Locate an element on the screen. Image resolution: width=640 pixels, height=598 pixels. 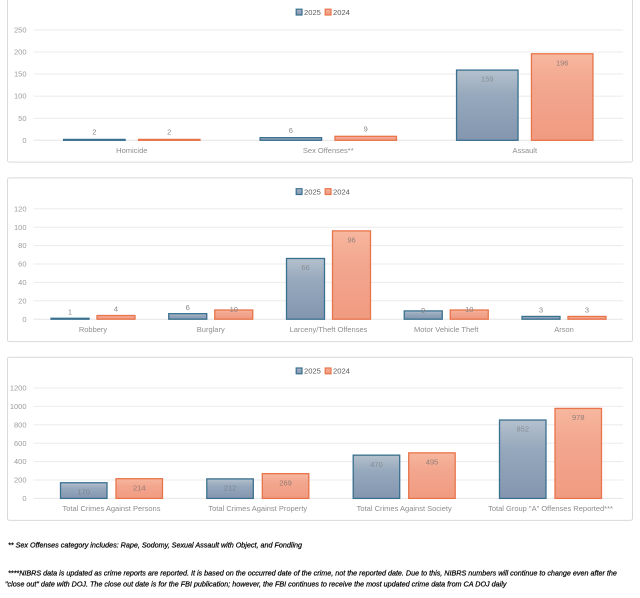
svg-text: 470 is located at coordinates (376, 464).